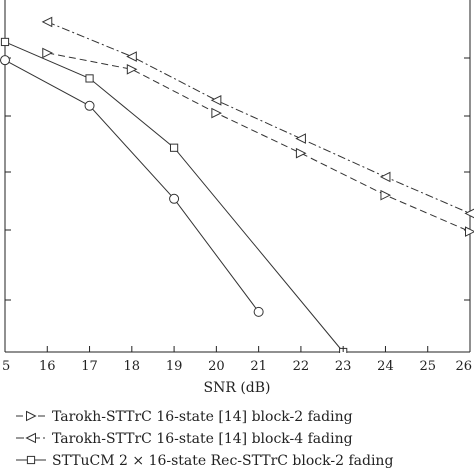 Image resolution: width=474 pixels, height=474 pixels. What do you see at coordinates (216, 366) in the screenshot?
I see `x-tick-label: 20` at bounding box center [216, 366].